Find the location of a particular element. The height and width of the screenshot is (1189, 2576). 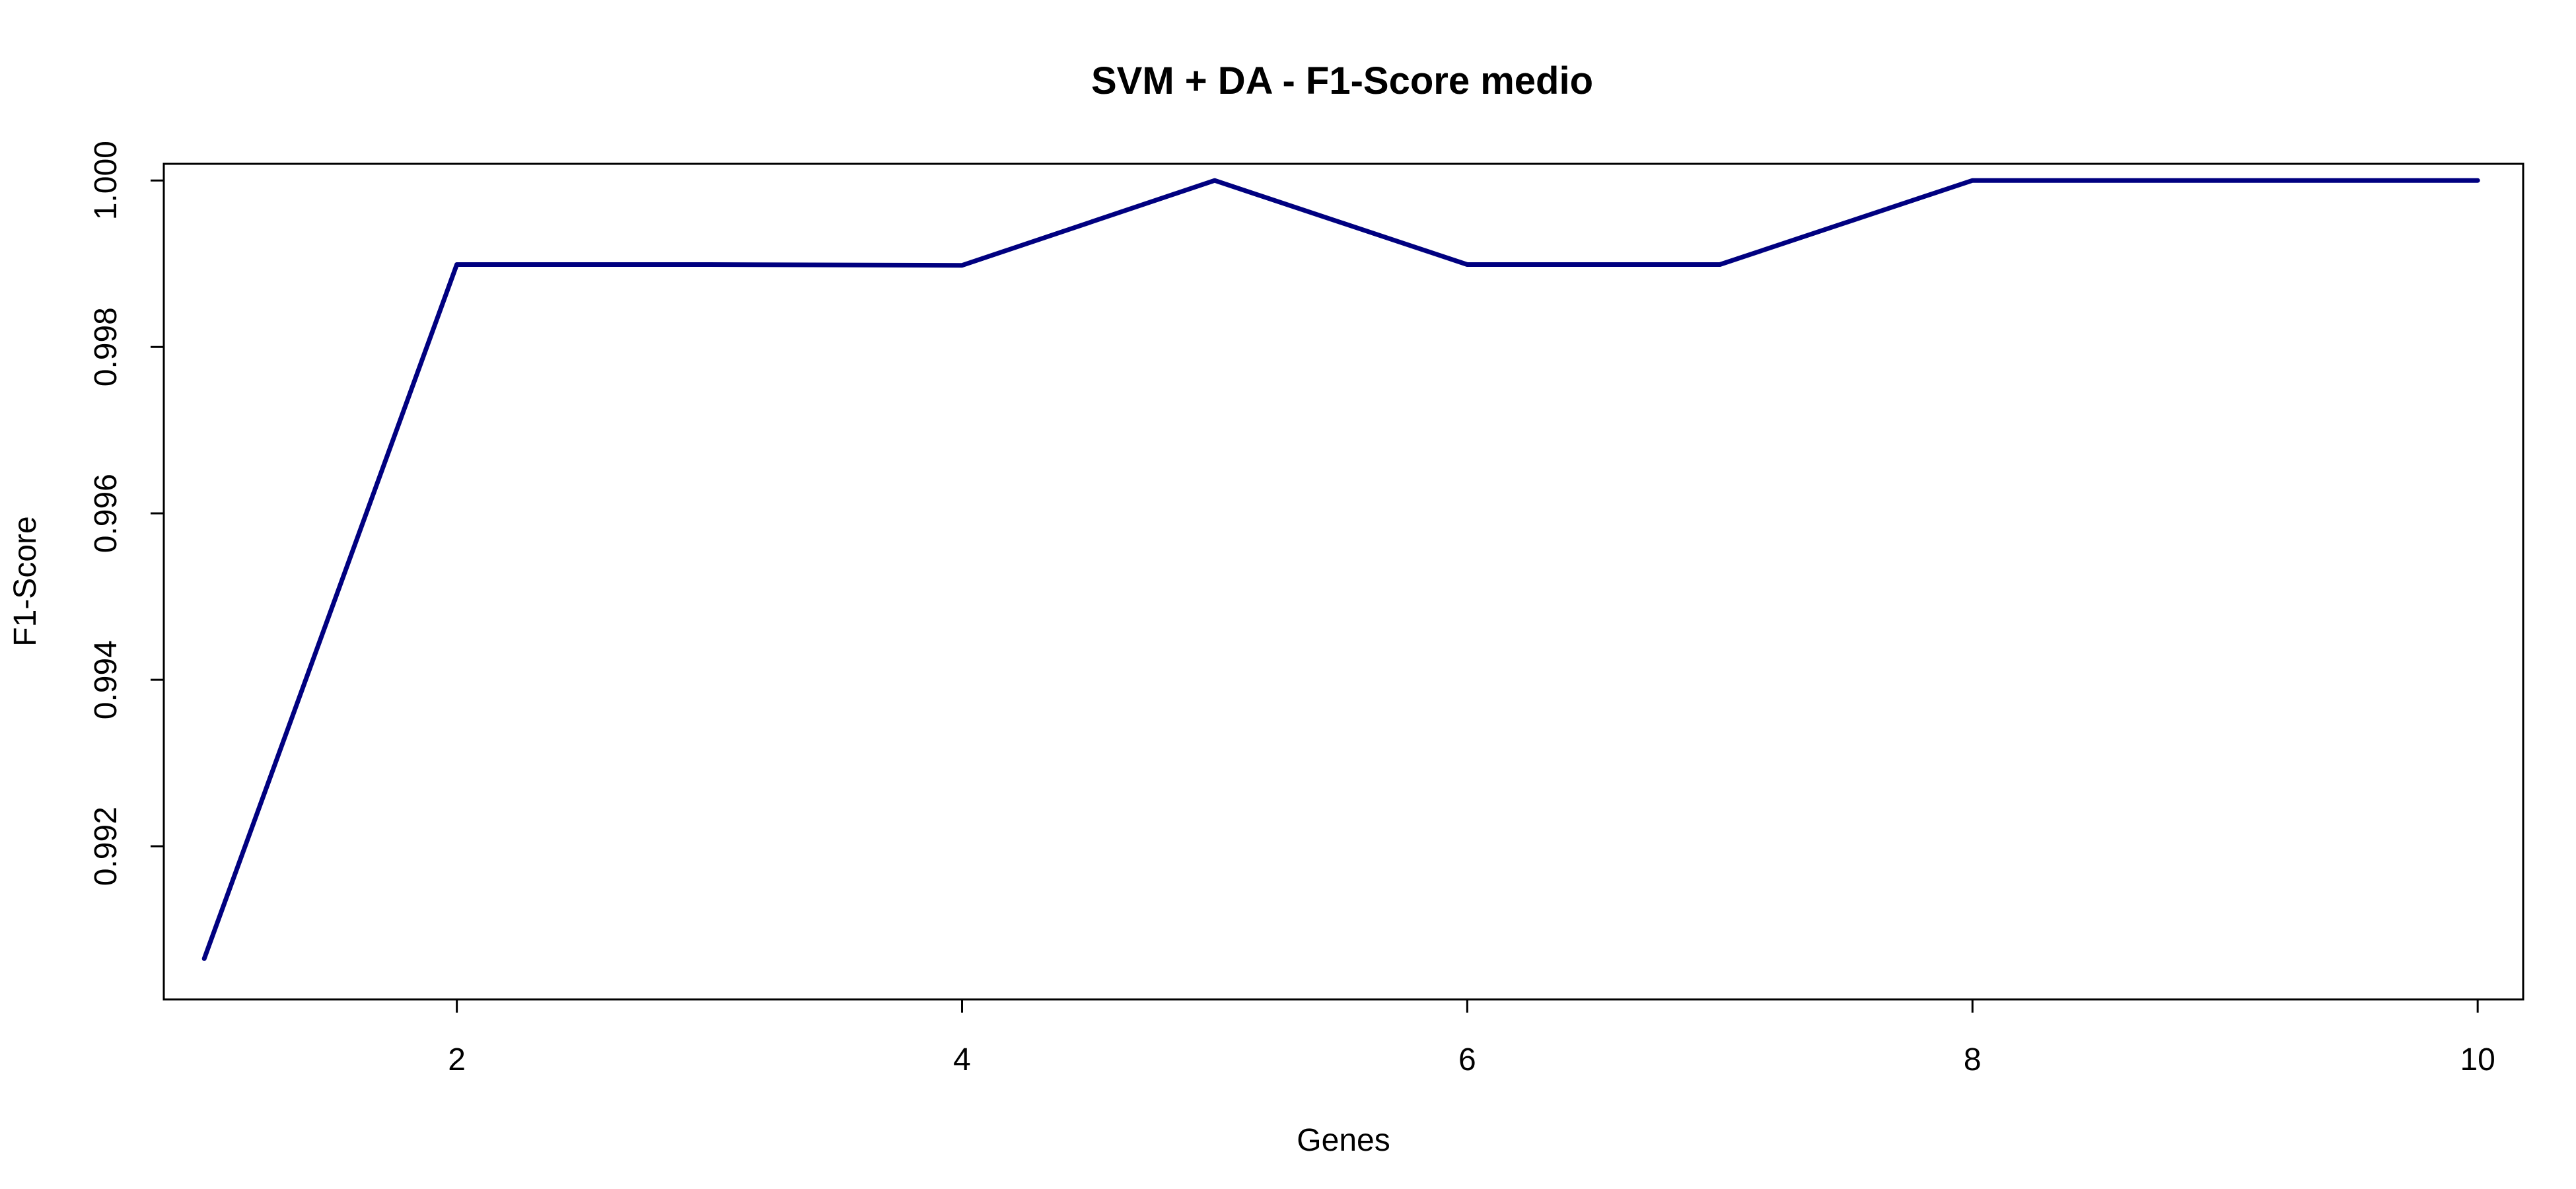

y-tick-label: 0.992 is located at coordinates (106, 846).